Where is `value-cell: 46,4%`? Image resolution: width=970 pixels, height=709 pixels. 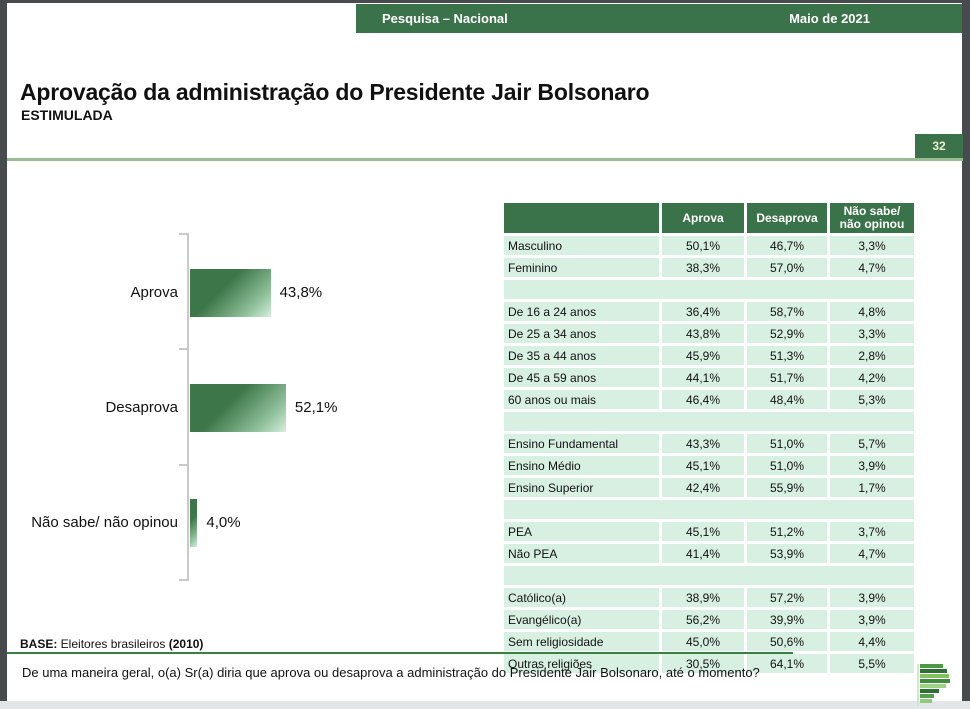 value-cell: 46,4% is located at coordinates (703, 399).